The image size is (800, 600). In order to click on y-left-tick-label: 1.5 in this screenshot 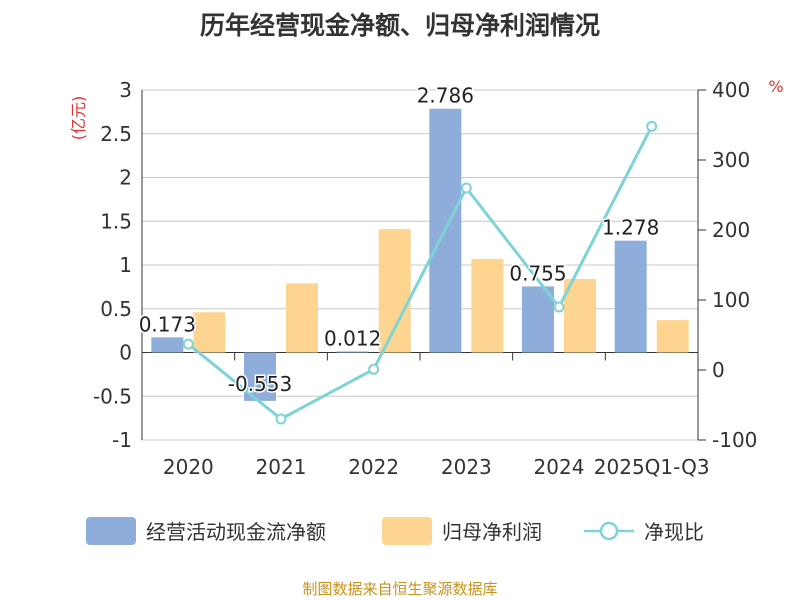, I will do `click(116, 221)`.